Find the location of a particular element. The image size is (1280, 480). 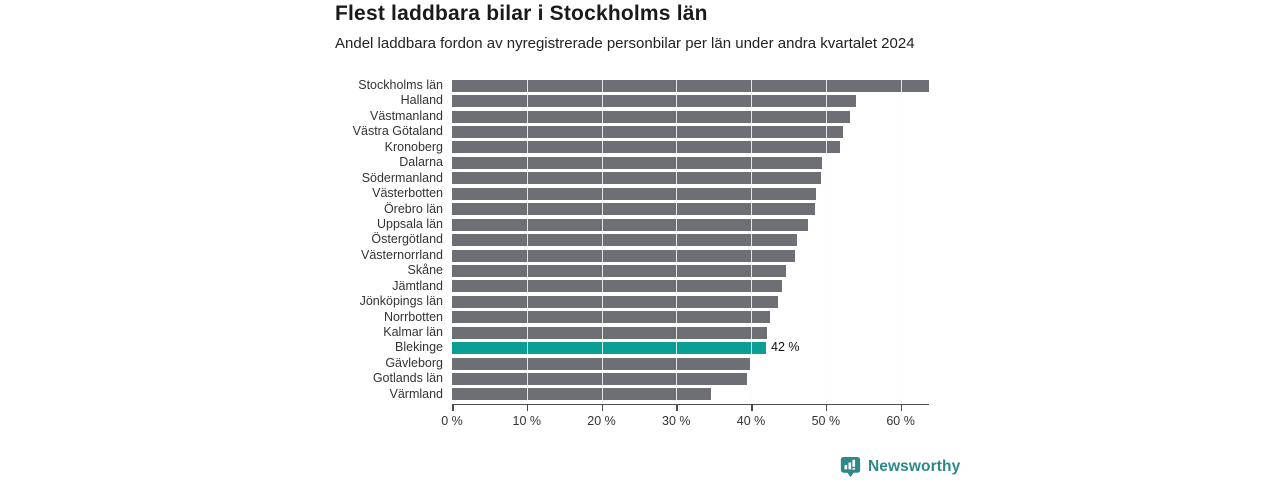

category-label: Östergötland is located at coordinates (407, 239).